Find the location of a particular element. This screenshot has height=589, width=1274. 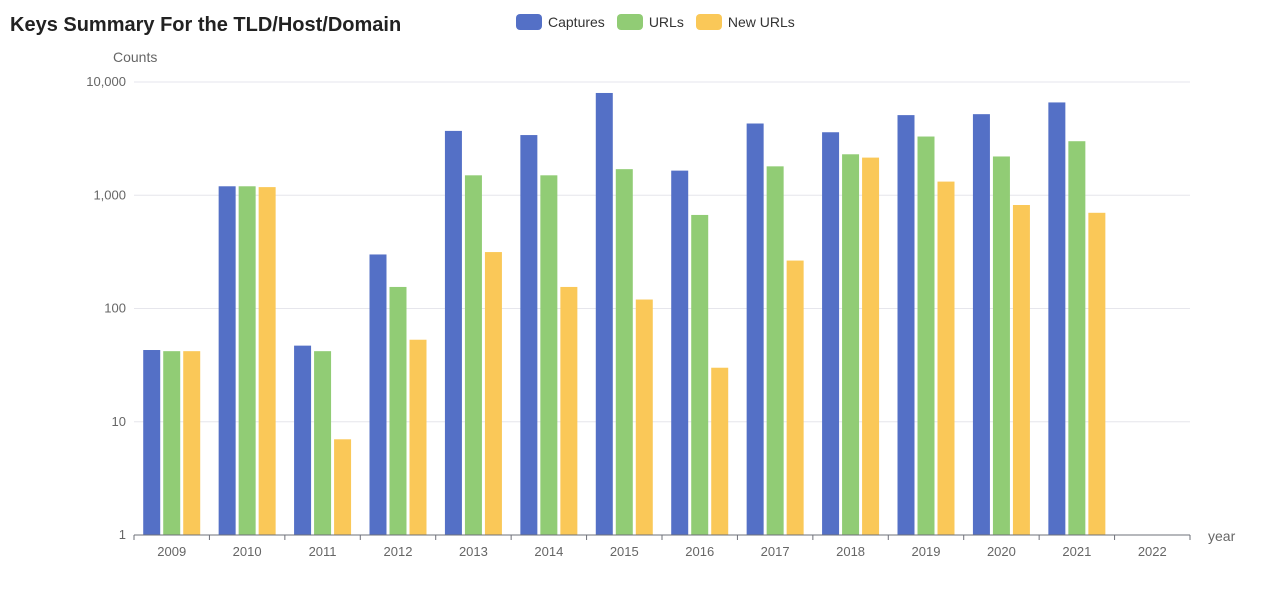

bar-captures-2010 is located at coordinates (227, 361).